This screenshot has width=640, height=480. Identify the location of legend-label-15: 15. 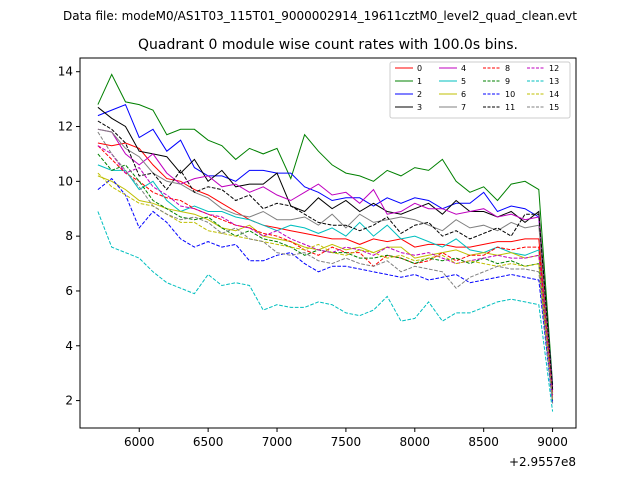
(554, 107).